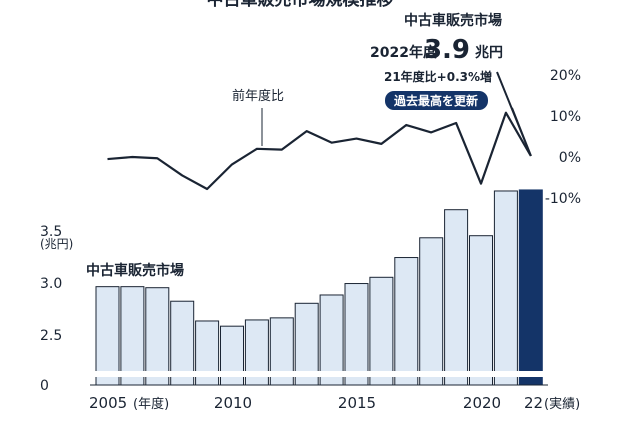  What do you see at coordinates (563, 137) in the screenshot?
I see `y2-axis-ticks: 20% 10% 0% -10%` at bounding box center [563, 137].